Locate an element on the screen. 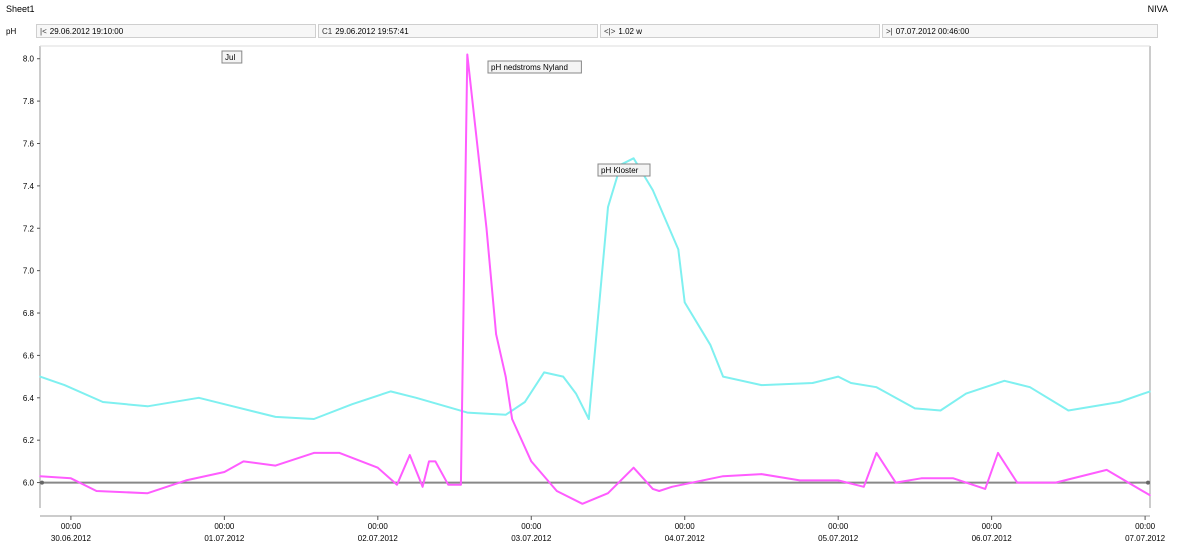 The height and width of the screenshot is (556, 1182). go-to-start-icon: |< is located at coordinates (43, 31).